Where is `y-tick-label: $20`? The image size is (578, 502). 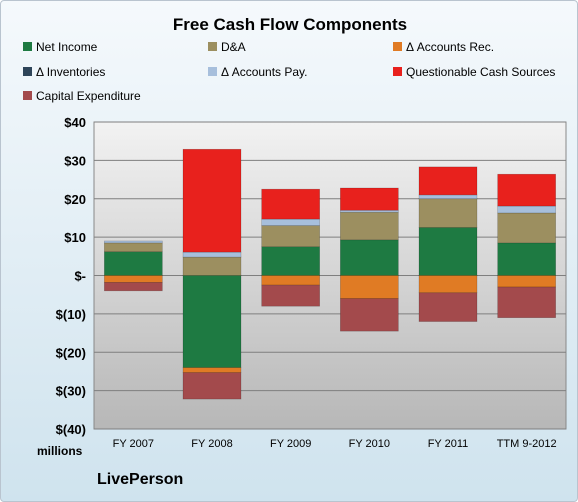 y-tick-label: $20 is located at coordinates (75, 199).